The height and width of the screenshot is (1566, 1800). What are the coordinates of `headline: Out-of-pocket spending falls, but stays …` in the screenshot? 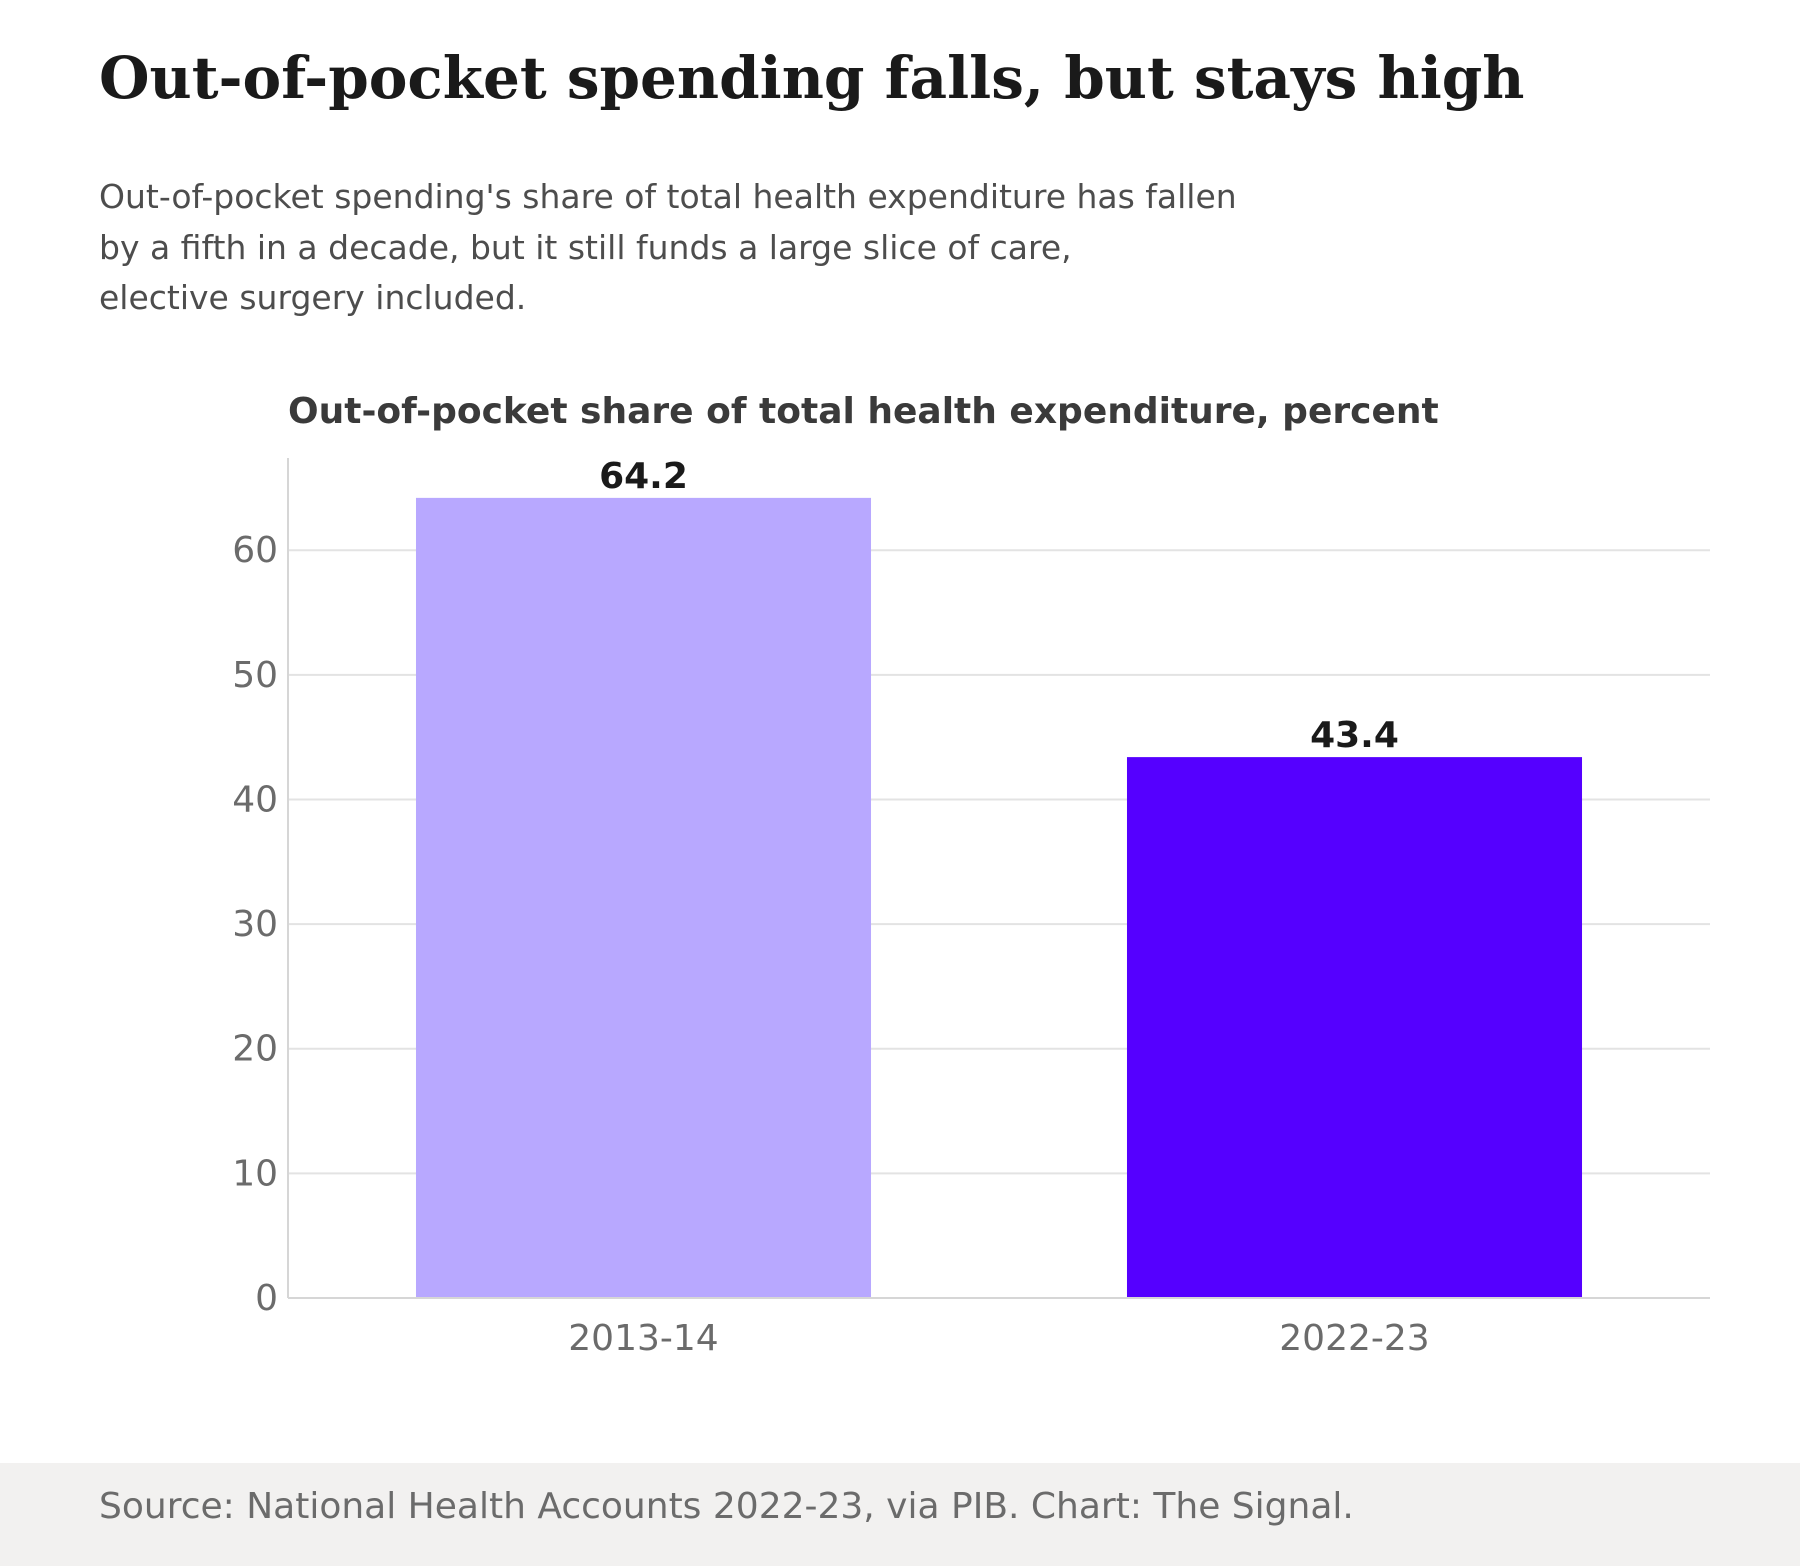 It's located at (812, 78).